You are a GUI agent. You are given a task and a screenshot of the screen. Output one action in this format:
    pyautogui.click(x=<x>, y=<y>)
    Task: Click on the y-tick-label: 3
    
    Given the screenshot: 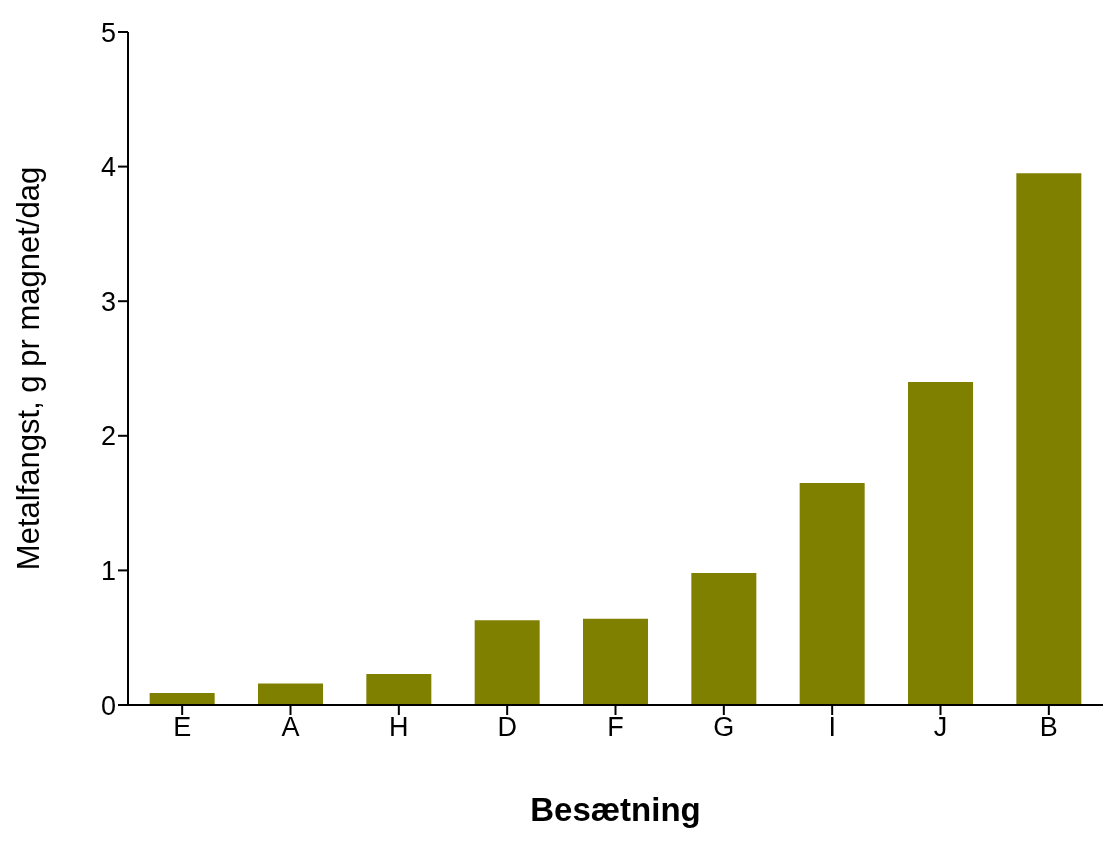 What is the action you would take?
    pyautogui.click(x=108, y=301)
    